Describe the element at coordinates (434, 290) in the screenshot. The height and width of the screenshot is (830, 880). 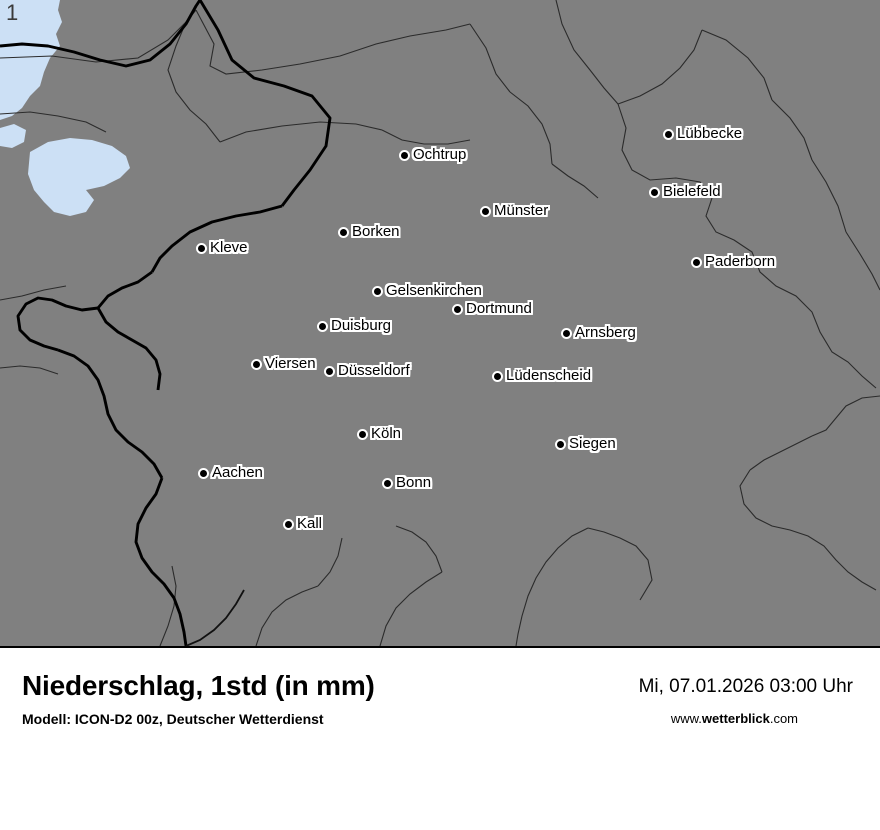
I see `city-label: Gelsenkirchen` at that location.